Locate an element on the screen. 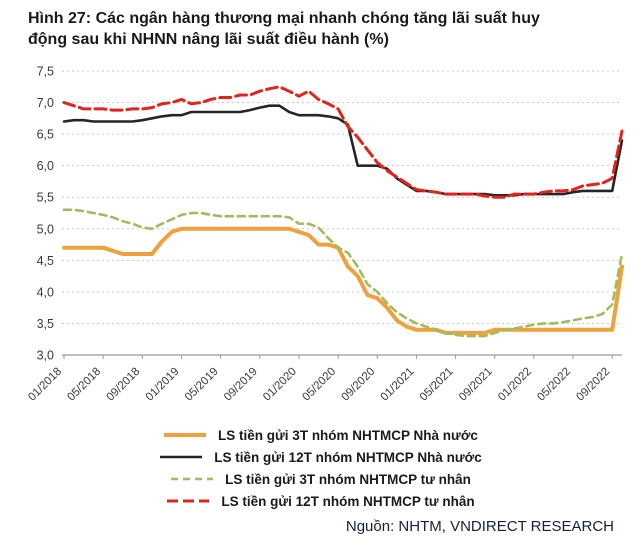  y-axis-label: 7,0 is located at coordinates (45, 103).